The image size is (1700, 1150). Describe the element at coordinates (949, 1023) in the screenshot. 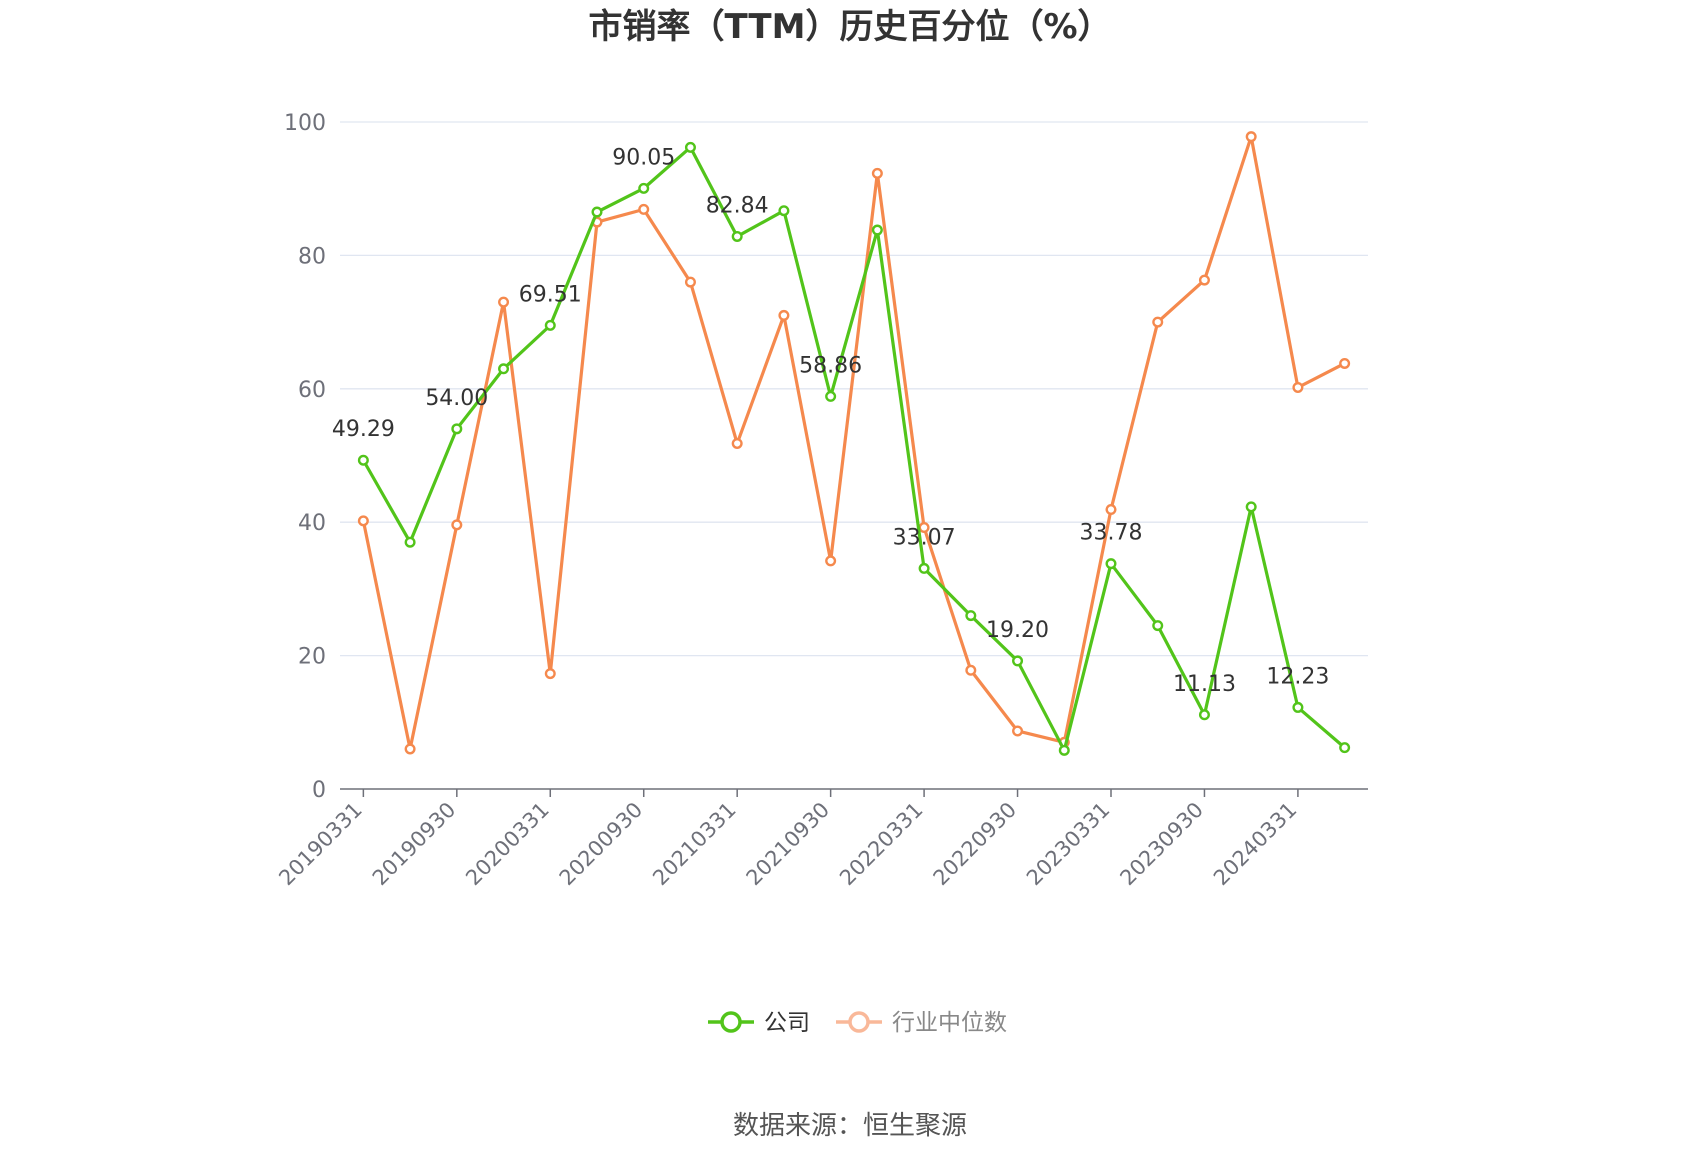

I see `legend-label: 行业中位数` at that location.